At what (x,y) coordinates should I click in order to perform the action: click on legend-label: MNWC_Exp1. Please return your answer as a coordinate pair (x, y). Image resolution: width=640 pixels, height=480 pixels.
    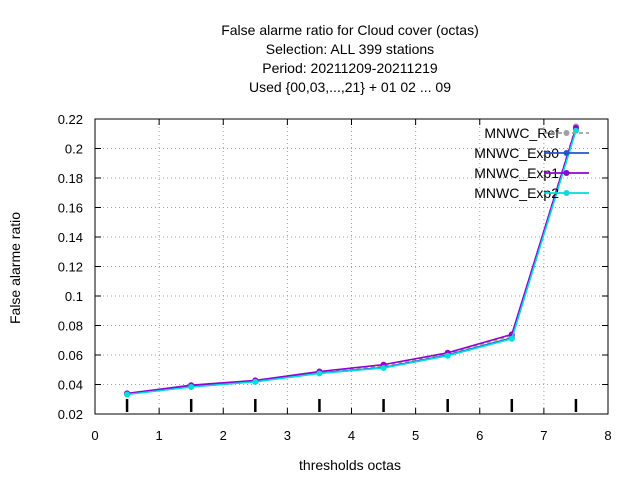
    Looking at the image, I should click on (516, 173).